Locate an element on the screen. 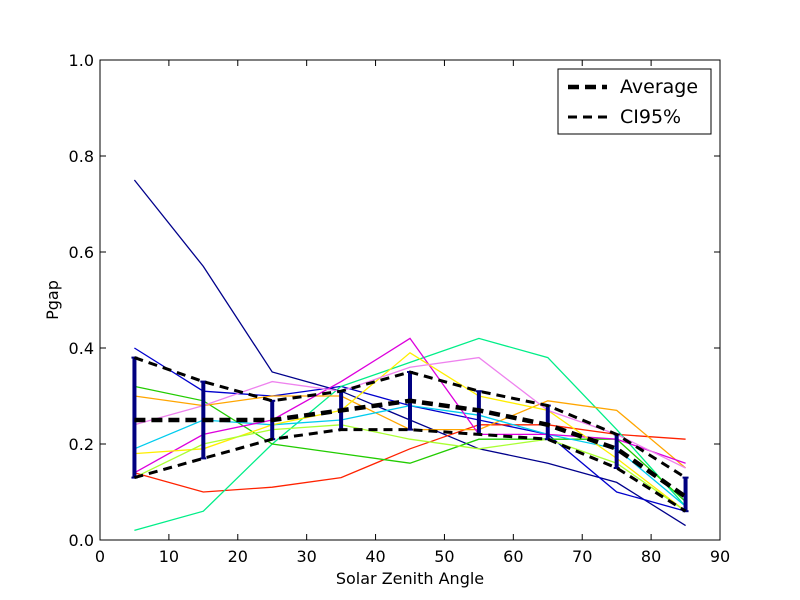  legend: Average CI95% is located at coordinates (634, 101).